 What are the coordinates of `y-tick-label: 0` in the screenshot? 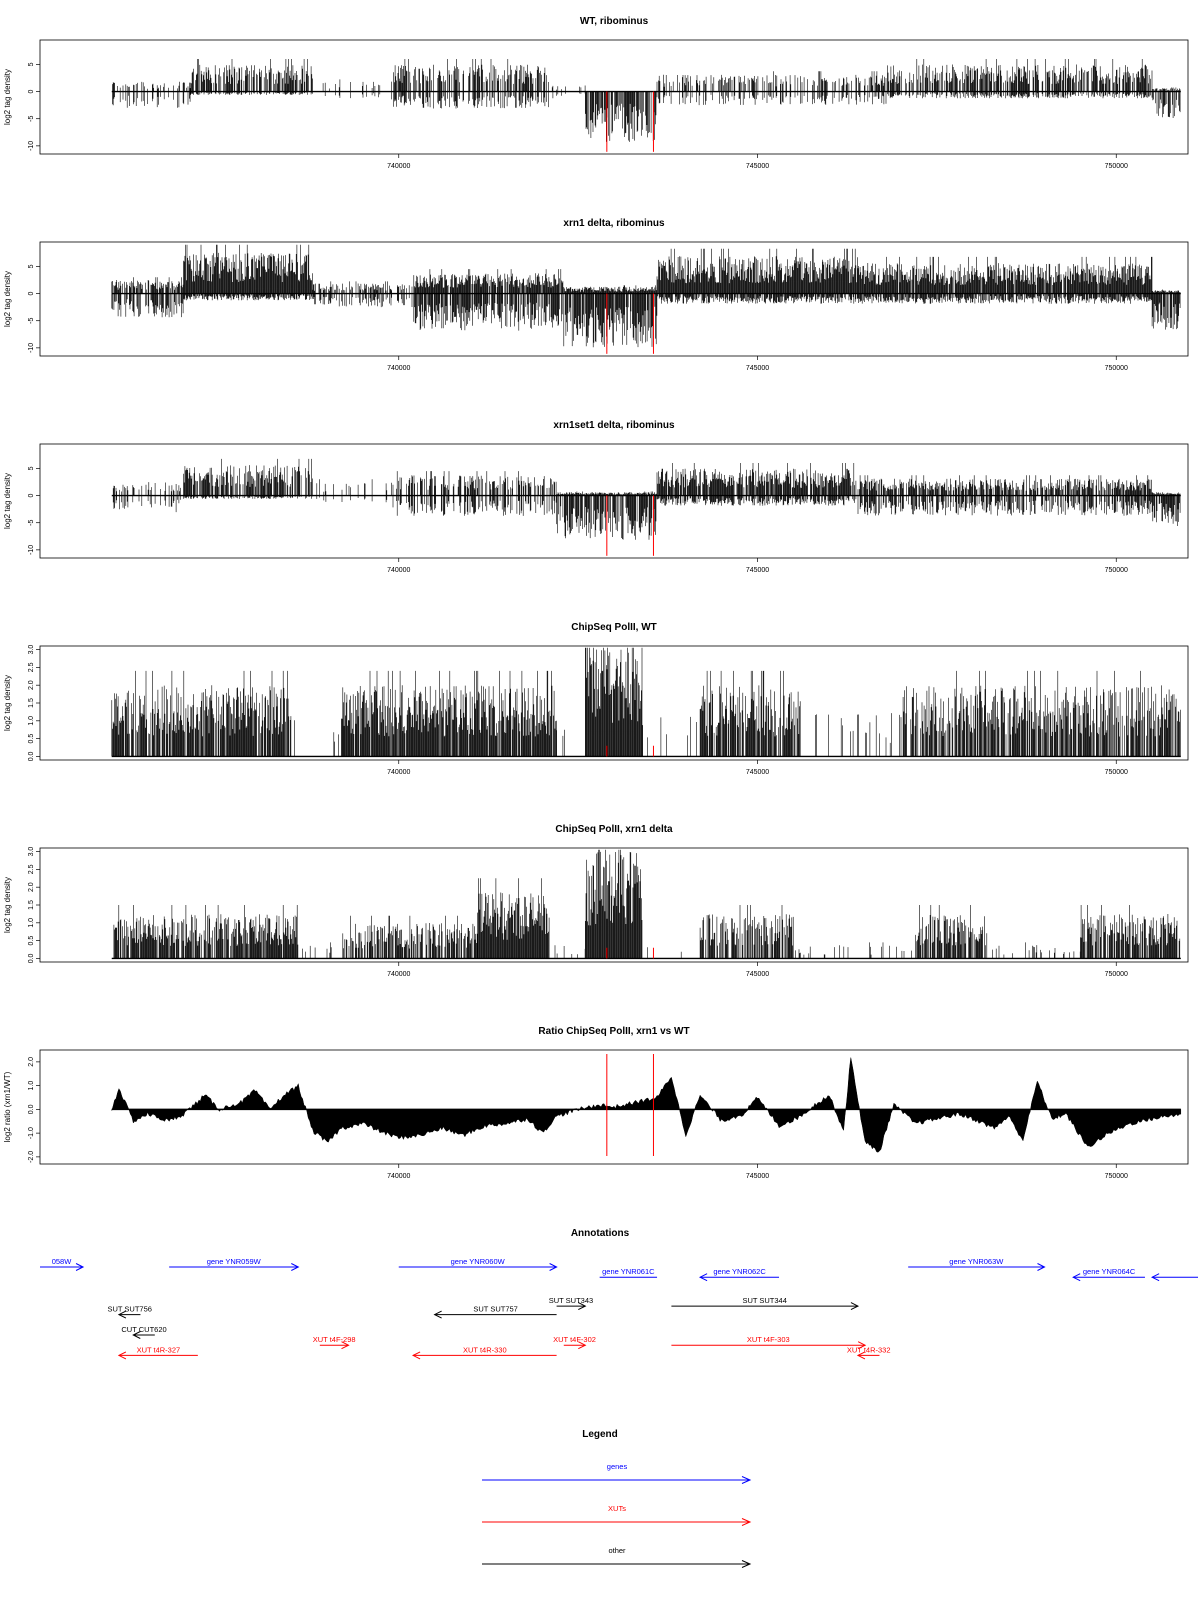 It's located at (31, 294).